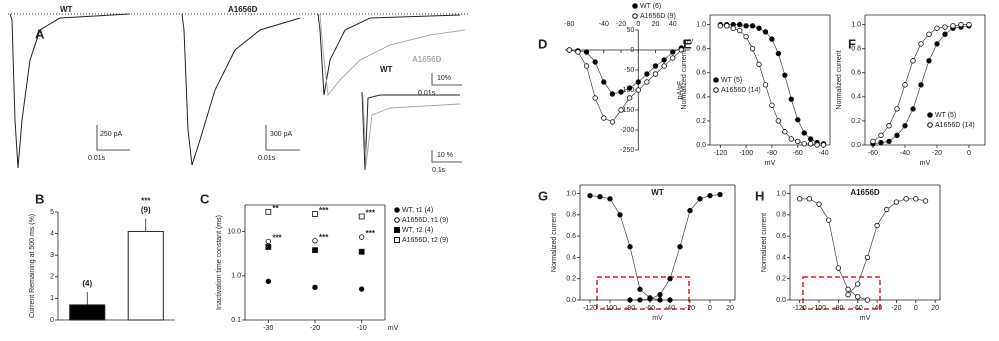  I want to click on trace-inset-wt, so click(410, 131).